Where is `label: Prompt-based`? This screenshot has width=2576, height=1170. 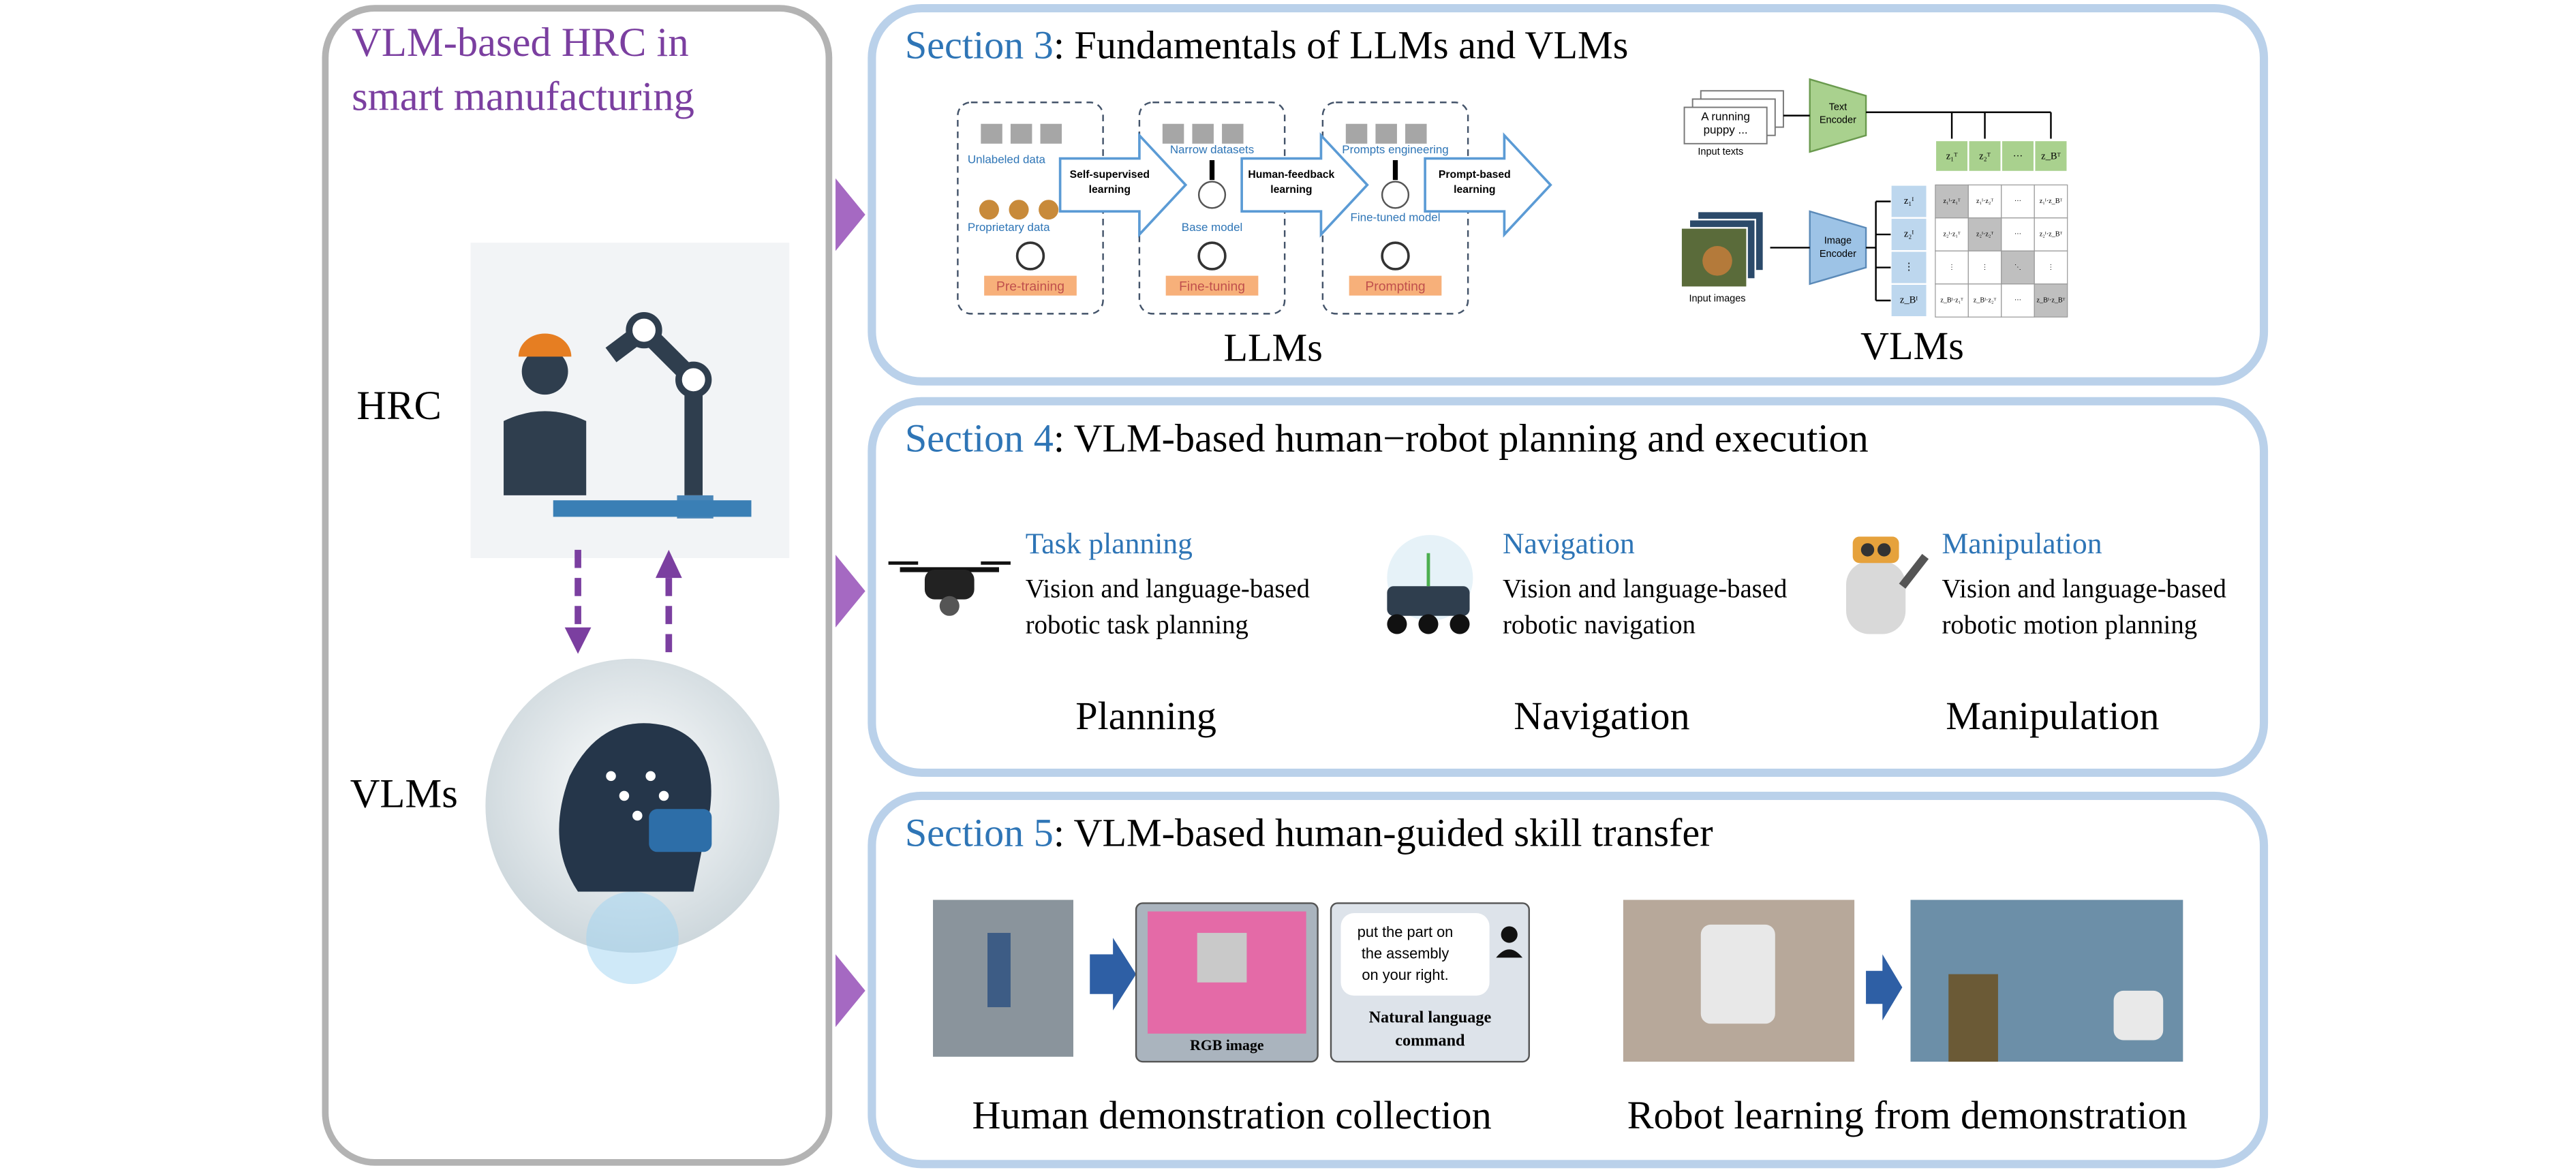
label: Prompt-based is located at coordinates (1475, 175).